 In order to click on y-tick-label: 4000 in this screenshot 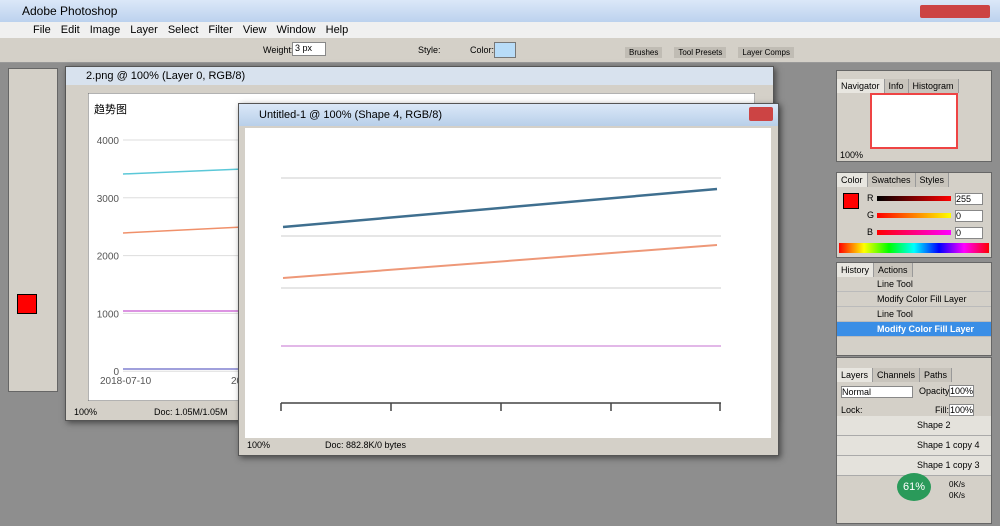, I will do `click(108, 141)`.